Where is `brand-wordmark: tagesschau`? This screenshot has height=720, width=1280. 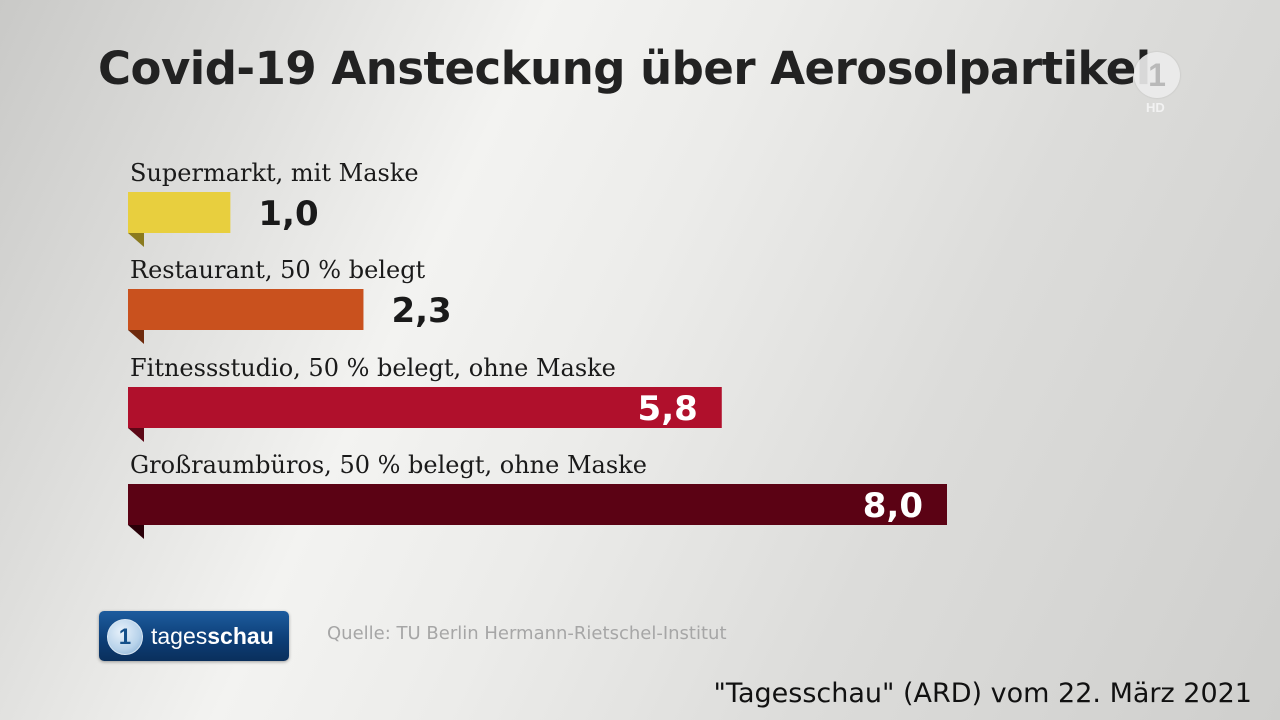 brand-wordmark: tagesschau is located at coordinates (212, 636).